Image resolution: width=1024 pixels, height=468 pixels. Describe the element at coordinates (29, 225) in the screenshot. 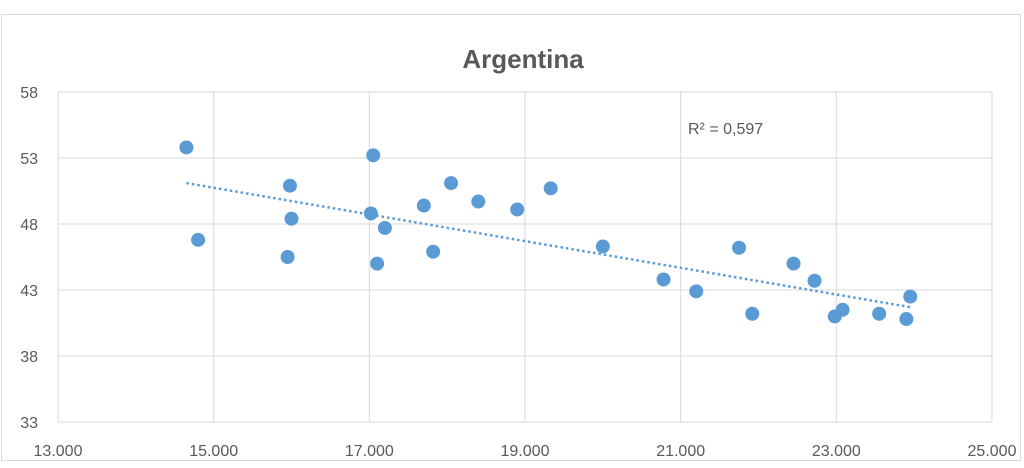

I see `y-tick-label: 48` at that location.